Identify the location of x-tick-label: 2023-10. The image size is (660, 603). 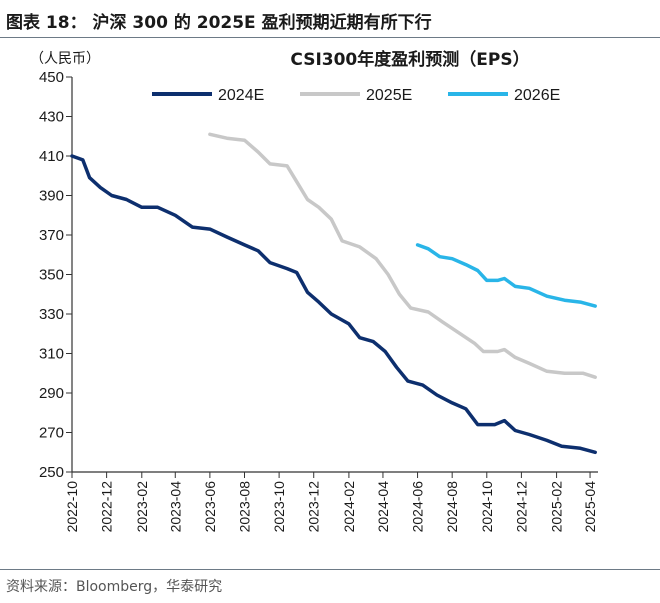
(279, 507).